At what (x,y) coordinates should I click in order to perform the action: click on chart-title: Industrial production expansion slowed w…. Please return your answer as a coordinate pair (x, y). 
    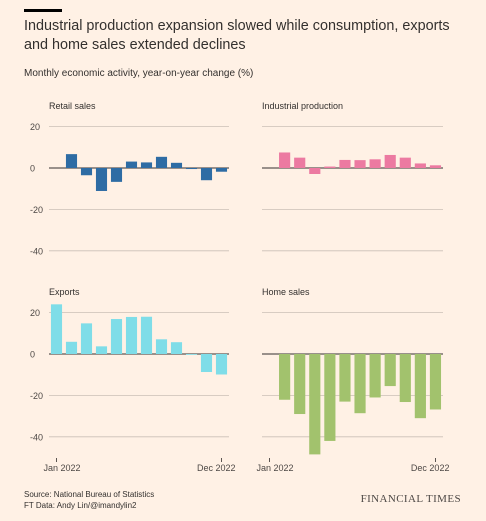
    Looking at the image, I should click on (237, 35).